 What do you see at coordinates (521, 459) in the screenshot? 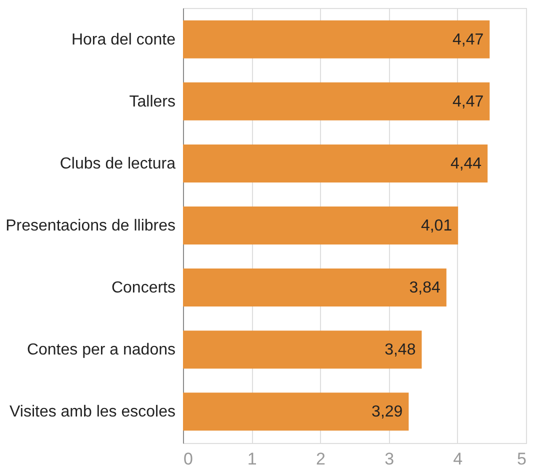
I see `x-tick-label: 5` at bounding box center [521, 459].